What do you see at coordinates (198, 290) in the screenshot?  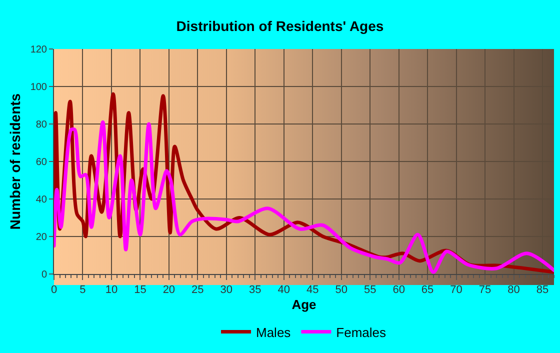 I see `x-tick-label: 25` at bounding box center [198, 290].